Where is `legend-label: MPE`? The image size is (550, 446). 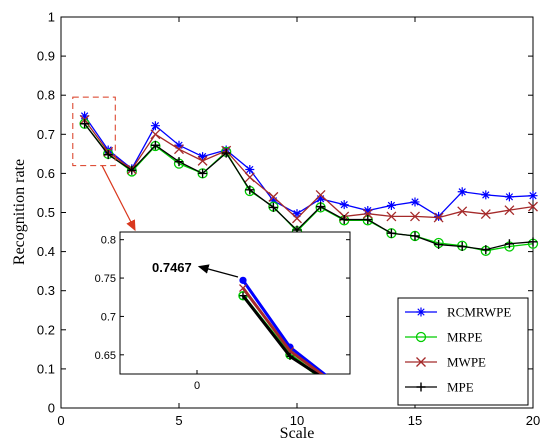 legend-label: MPE is located at coordinates (460, 387).